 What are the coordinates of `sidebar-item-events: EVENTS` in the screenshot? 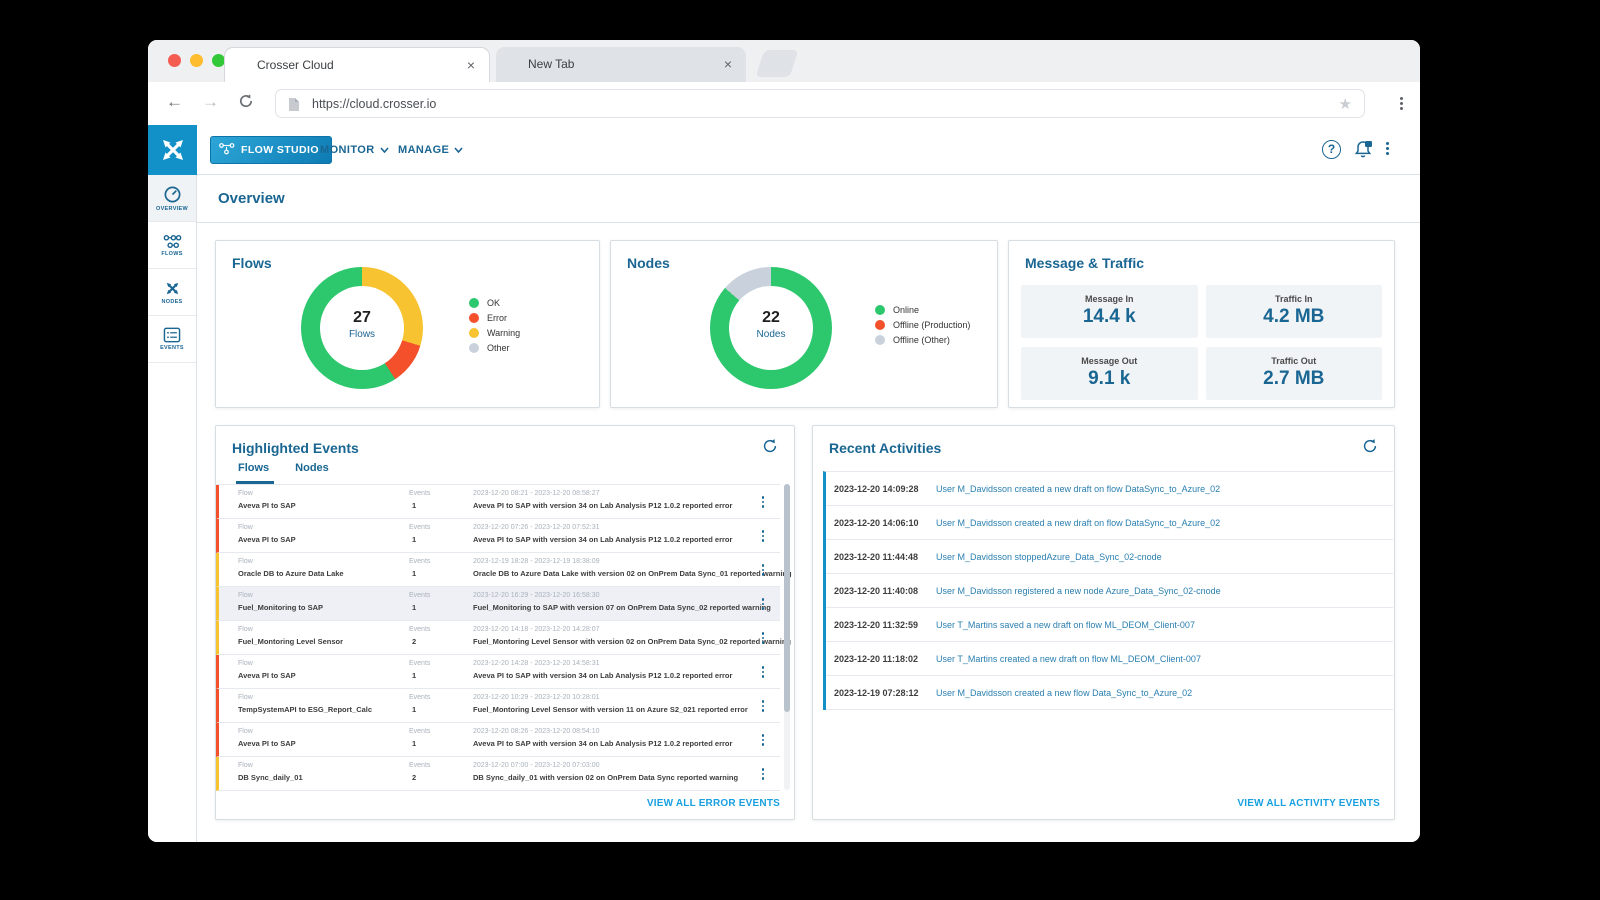 It's located at (172, 339).